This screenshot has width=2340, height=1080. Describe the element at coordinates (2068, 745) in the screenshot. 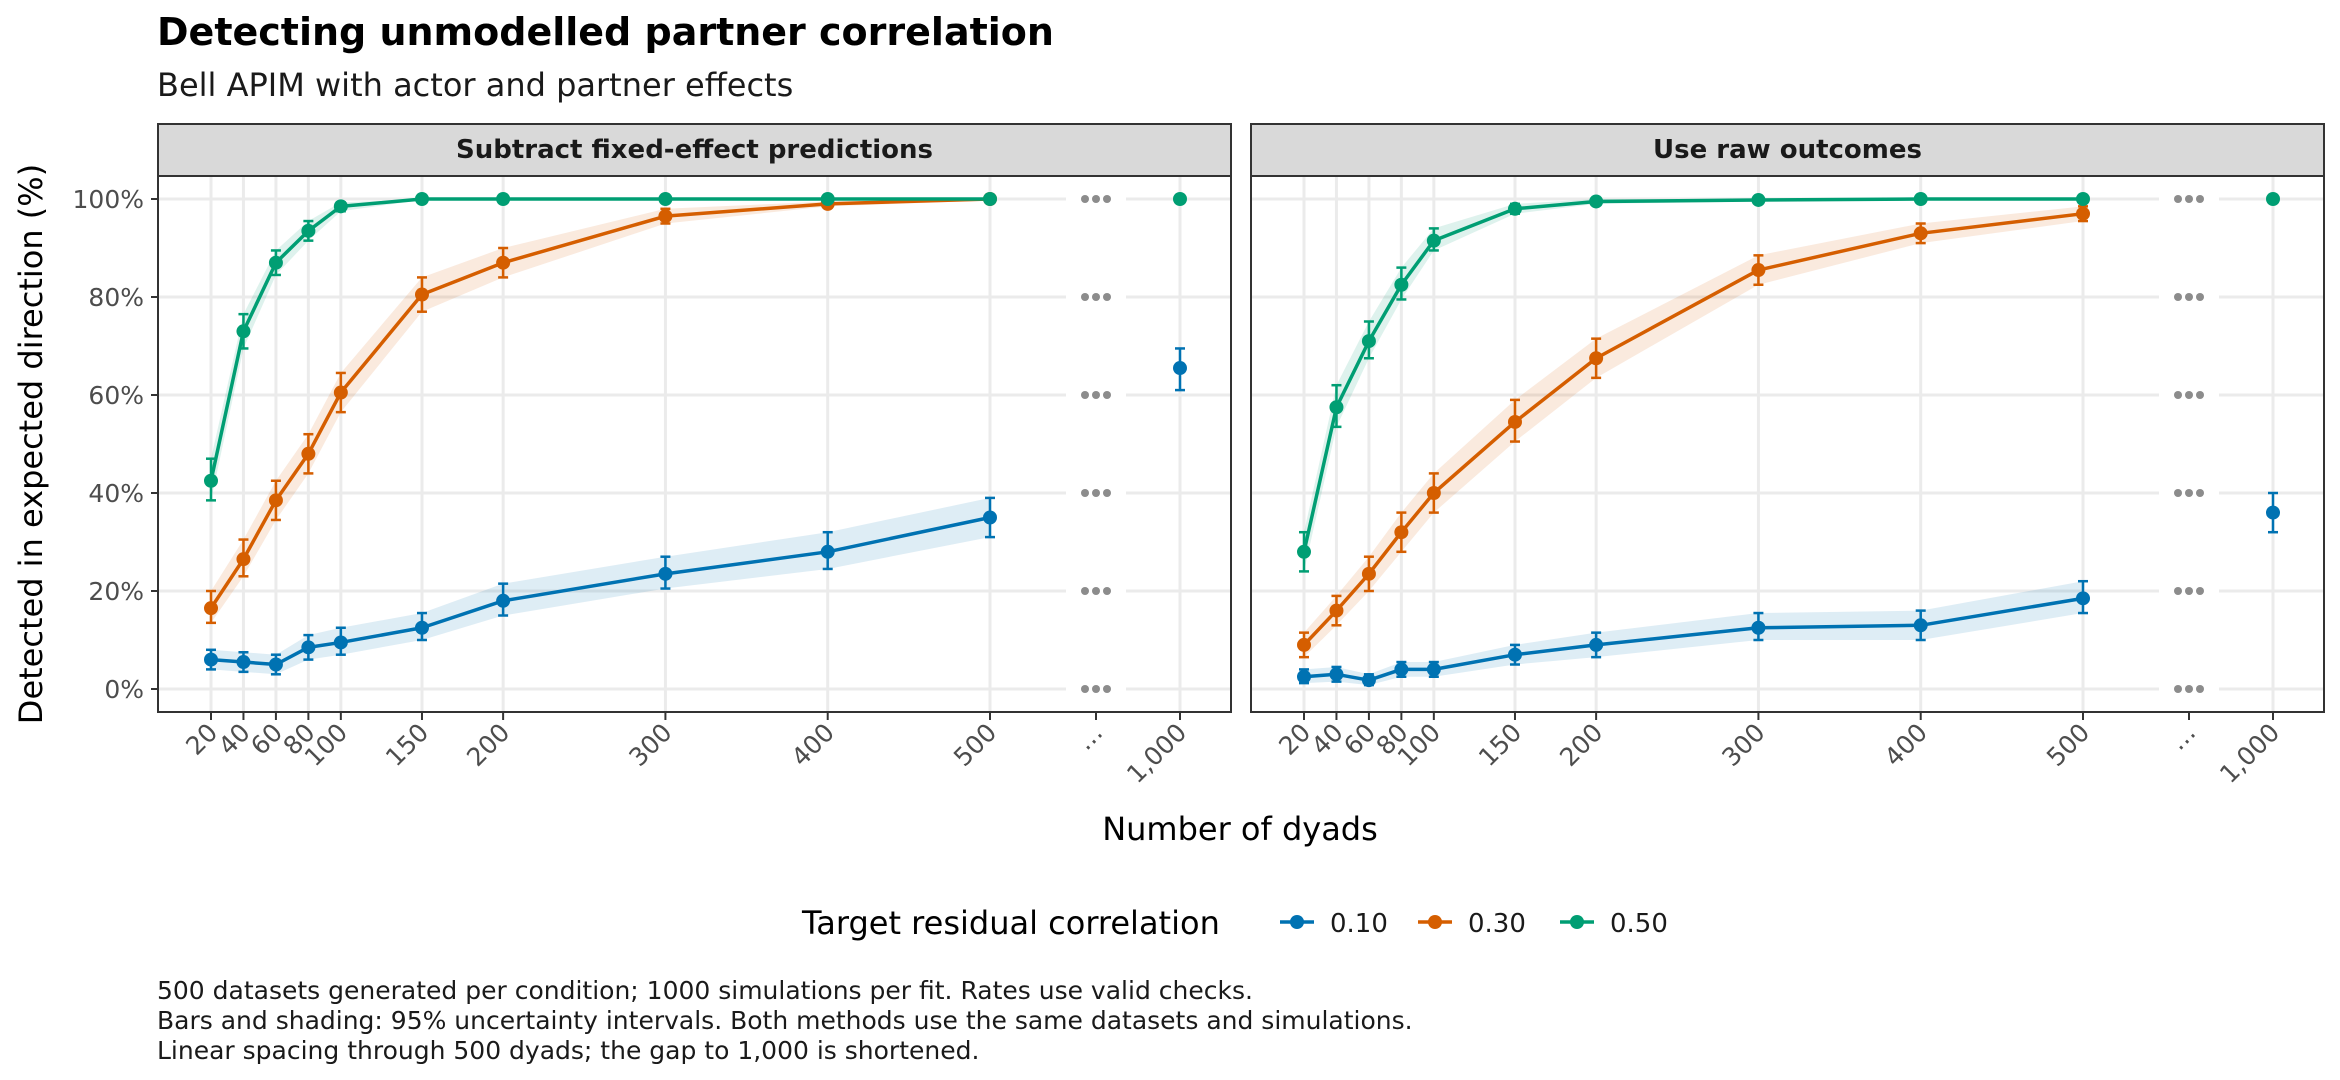

I see `x-tick-label: 500` at that location.